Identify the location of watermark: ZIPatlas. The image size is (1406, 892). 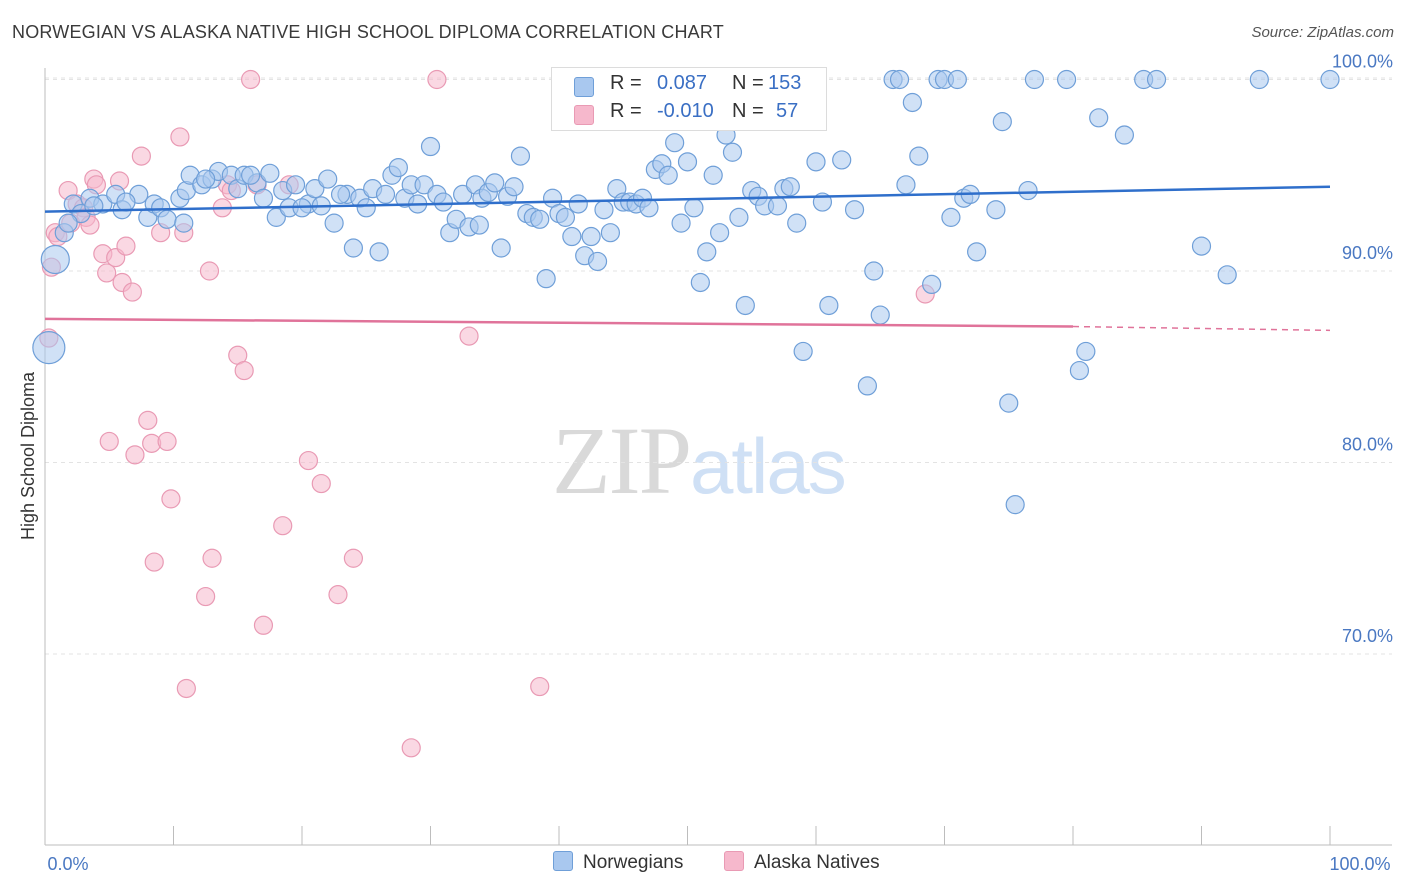
(699, 460).